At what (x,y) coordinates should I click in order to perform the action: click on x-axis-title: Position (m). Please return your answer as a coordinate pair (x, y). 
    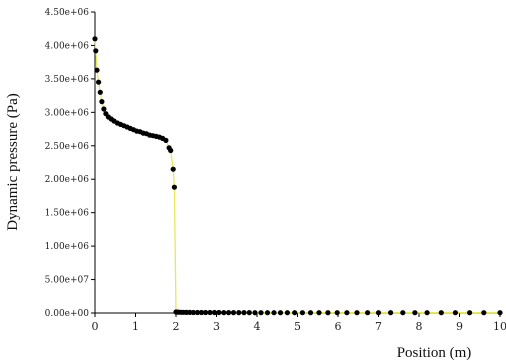
    Looking at the image, I should click on (434, 353).